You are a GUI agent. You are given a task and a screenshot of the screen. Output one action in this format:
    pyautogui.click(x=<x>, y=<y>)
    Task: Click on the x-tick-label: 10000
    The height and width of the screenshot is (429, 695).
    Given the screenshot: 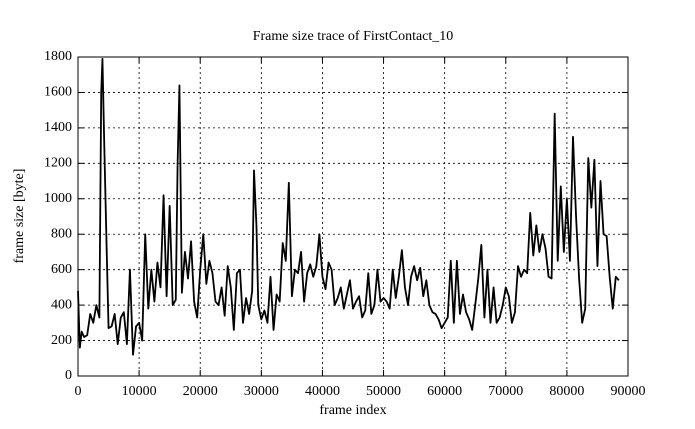 What is the action you would take?
    pyautogui.click(x=139, y=391)
    